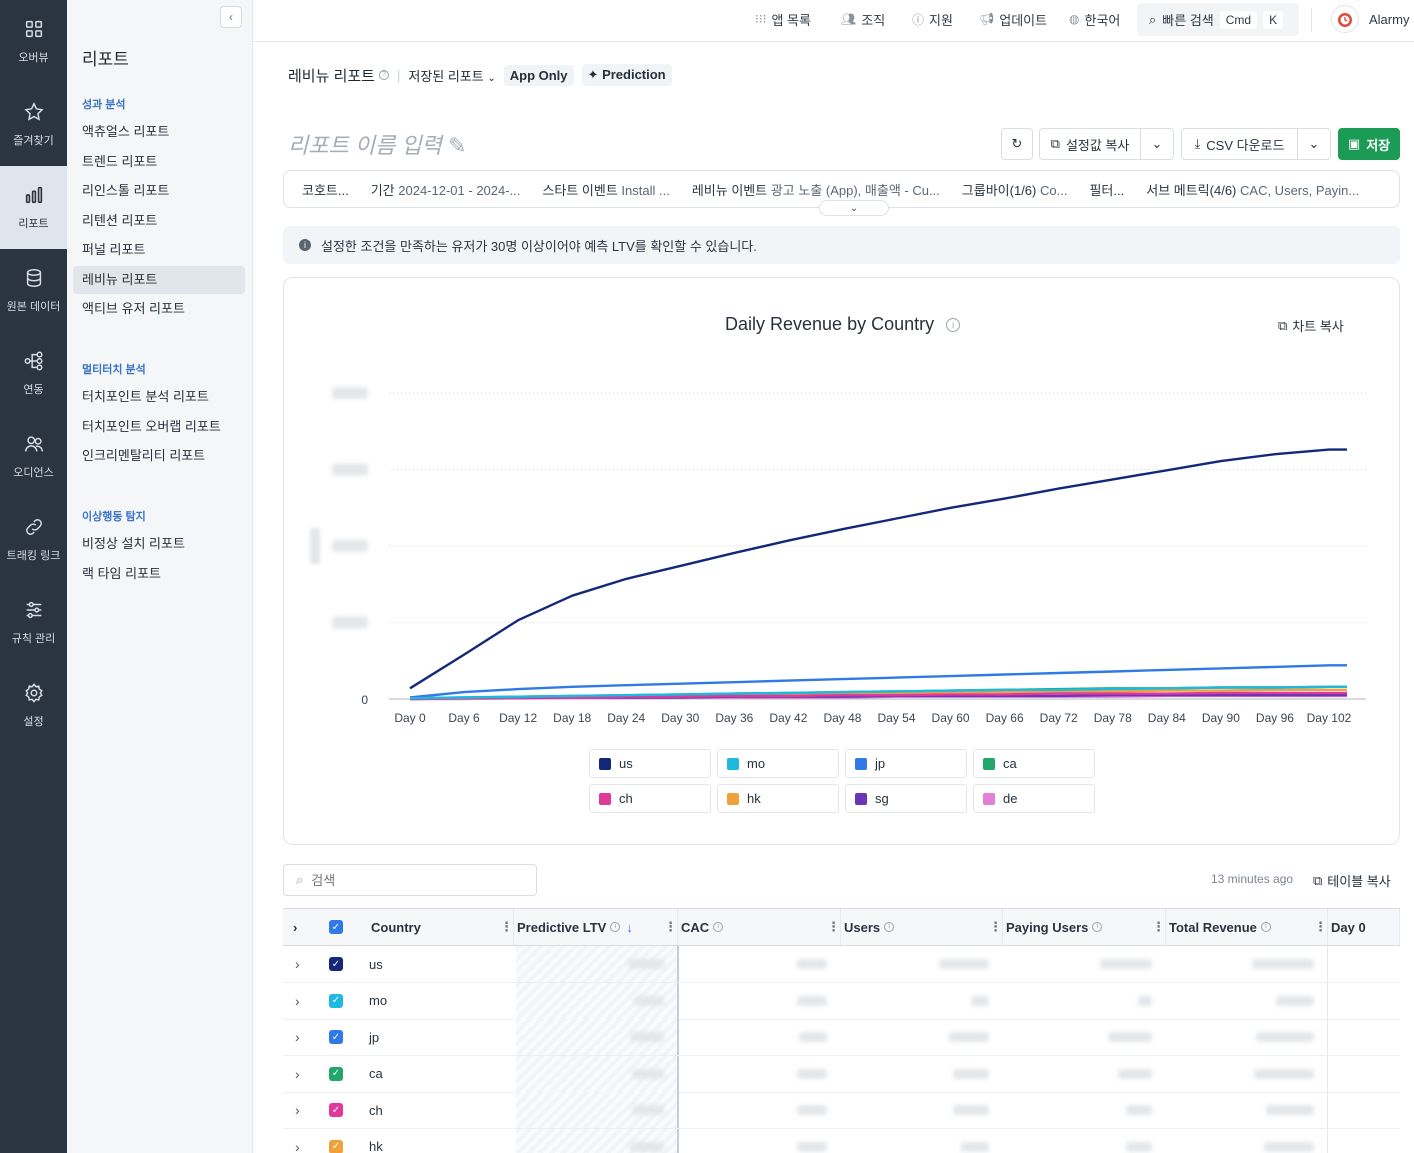  Describe the element at coordinates (841, 1037) in the screenshot. I see `table-row: › ✓ jp` at that location.